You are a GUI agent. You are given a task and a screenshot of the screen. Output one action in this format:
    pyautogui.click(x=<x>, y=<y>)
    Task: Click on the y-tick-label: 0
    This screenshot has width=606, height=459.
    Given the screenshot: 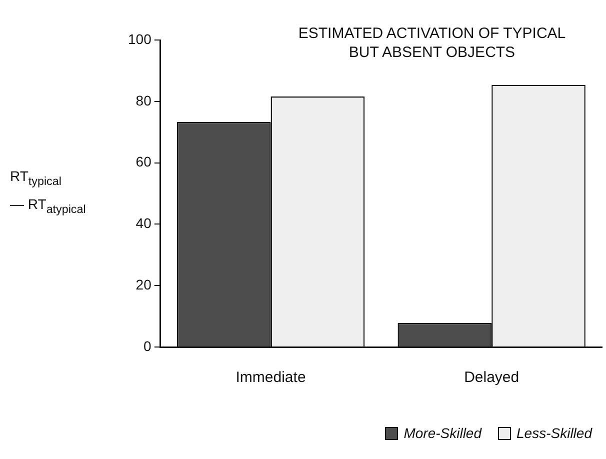 What is the action you would take?
    pyautogui.click(x=148, y=346)
    